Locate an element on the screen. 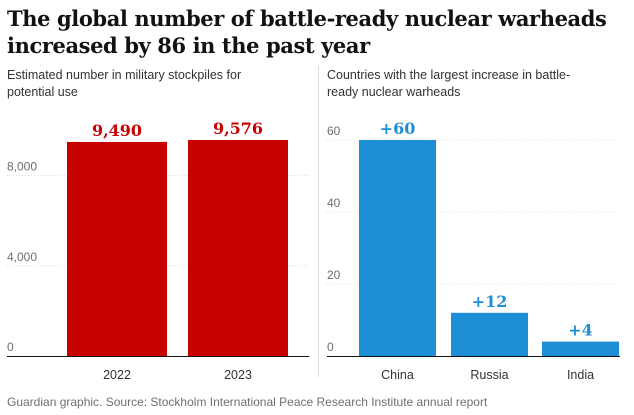  data-label: +4 is located at coordinates (580, 330).